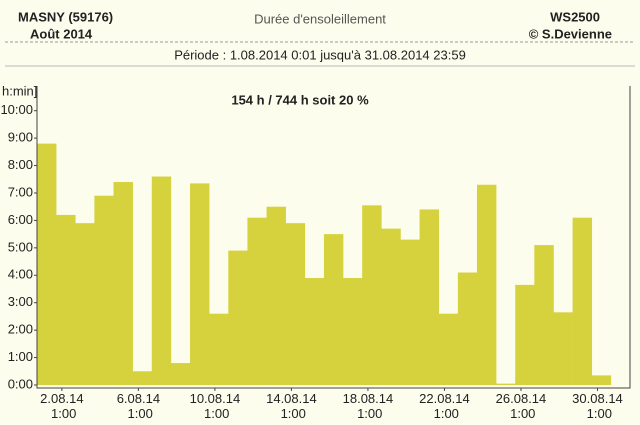 Image resolution: width=640 pixels, height=425 pixels. I want to click on station: MASNY (59176), so click(65, 16).